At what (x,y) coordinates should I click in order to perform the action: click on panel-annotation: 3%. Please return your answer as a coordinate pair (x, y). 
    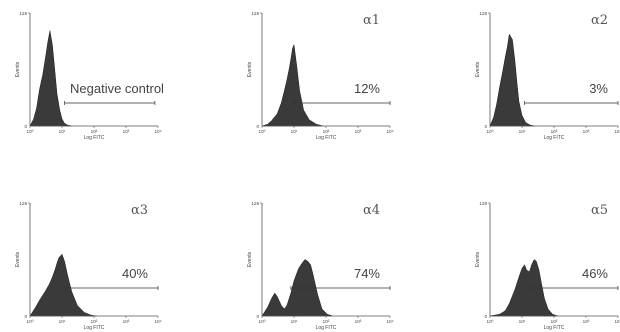
    Looking at the image, I should click on (598, 88).